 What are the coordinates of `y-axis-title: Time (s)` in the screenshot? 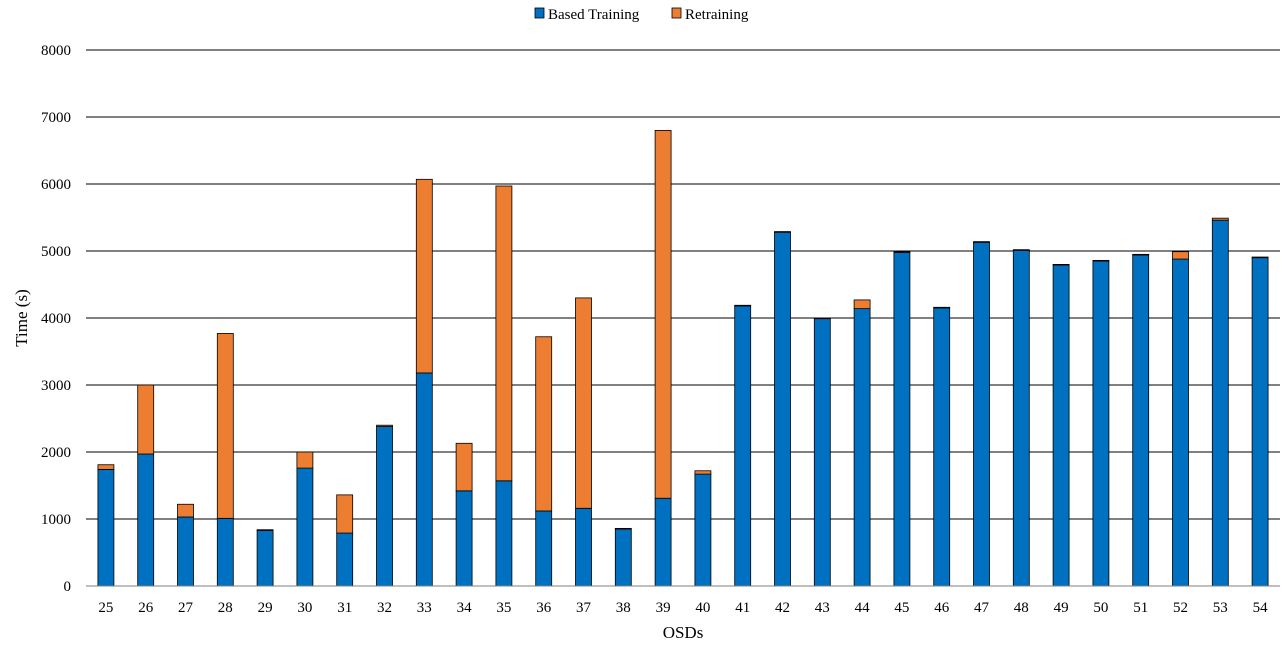 It's located at (21, 317).